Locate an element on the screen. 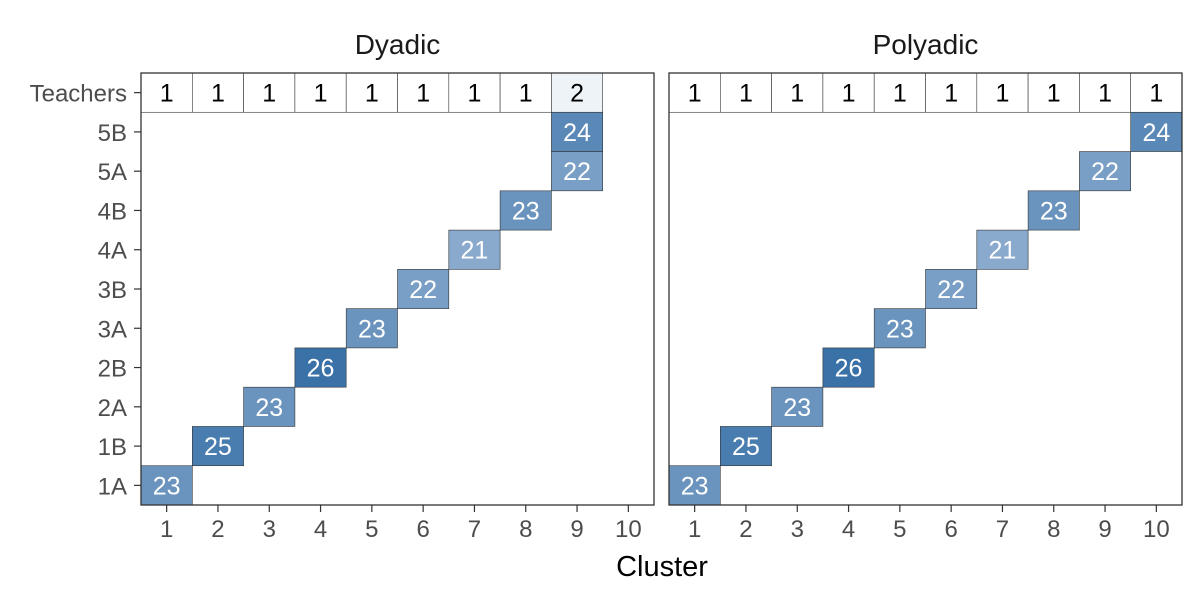  dyadic-teacher-label-8: 1 is located at coordinates (526, 94).